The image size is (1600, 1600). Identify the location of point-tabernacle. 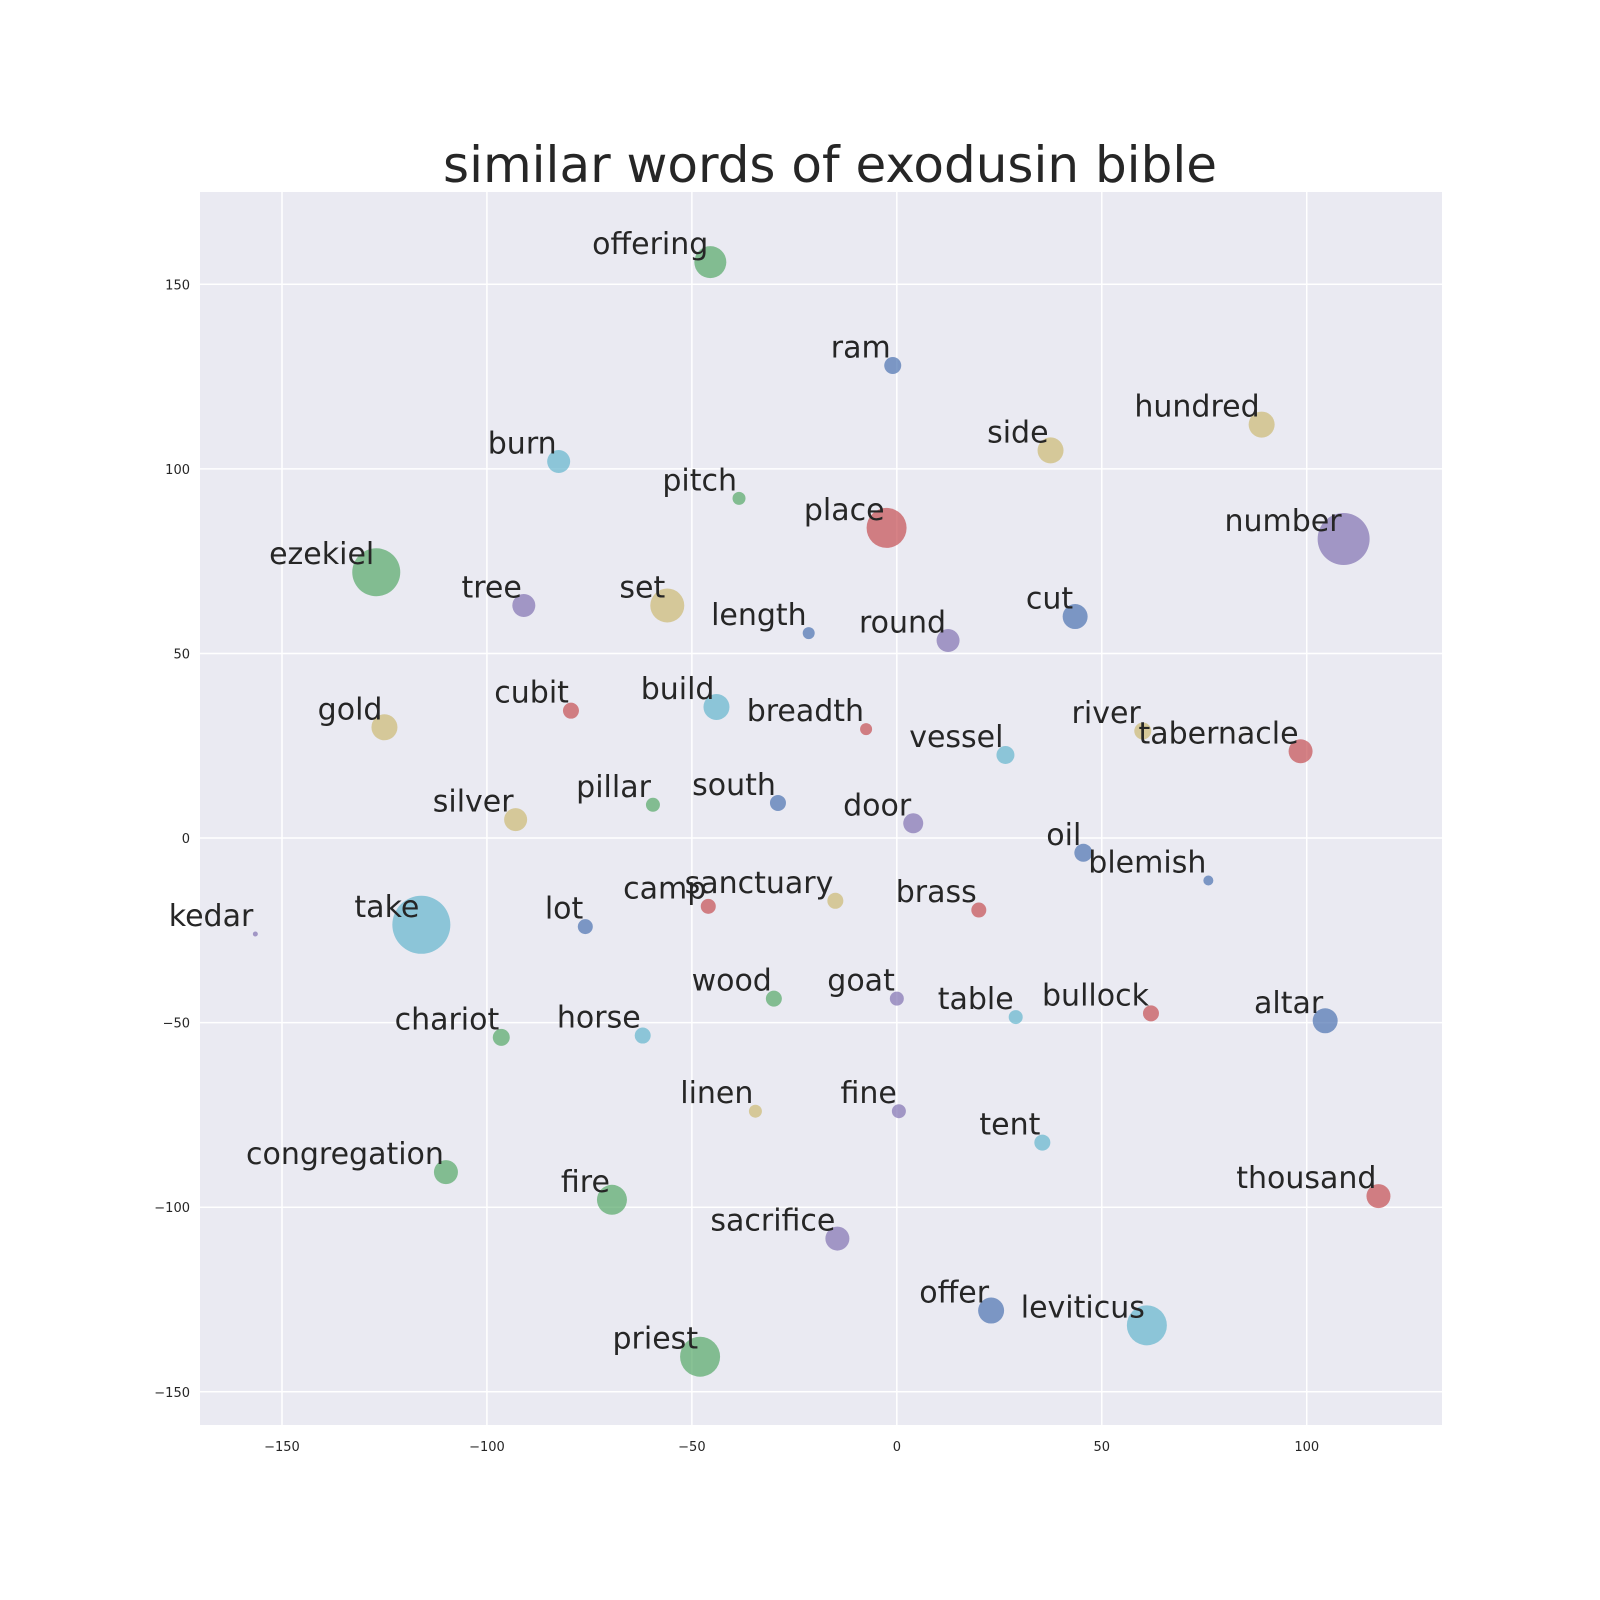
(1300, 751).